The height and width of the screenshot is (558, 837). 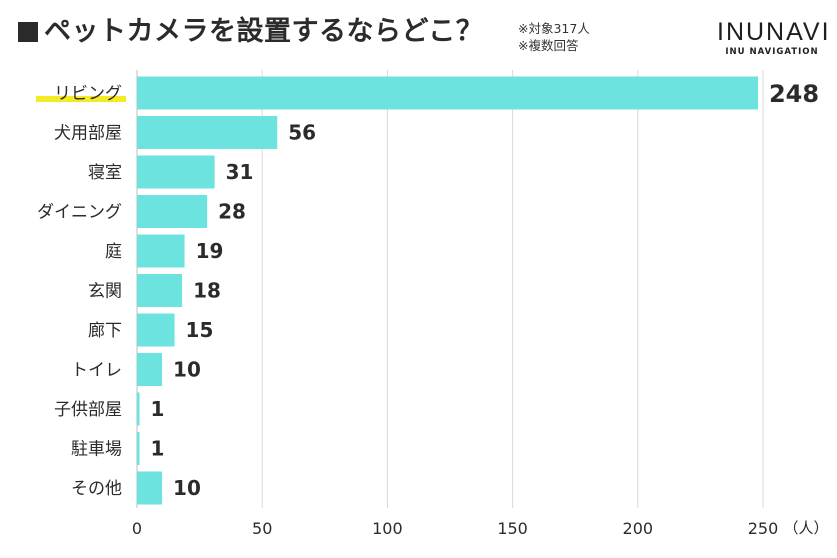 What do you see at coordinates (105, 172) in the screenshot?
I see `category-label: 寝室` at bounding box center [105, 172].